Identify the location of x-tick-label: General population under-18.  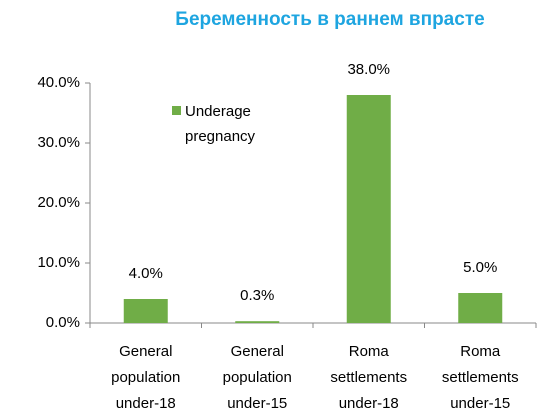
(145, 377).